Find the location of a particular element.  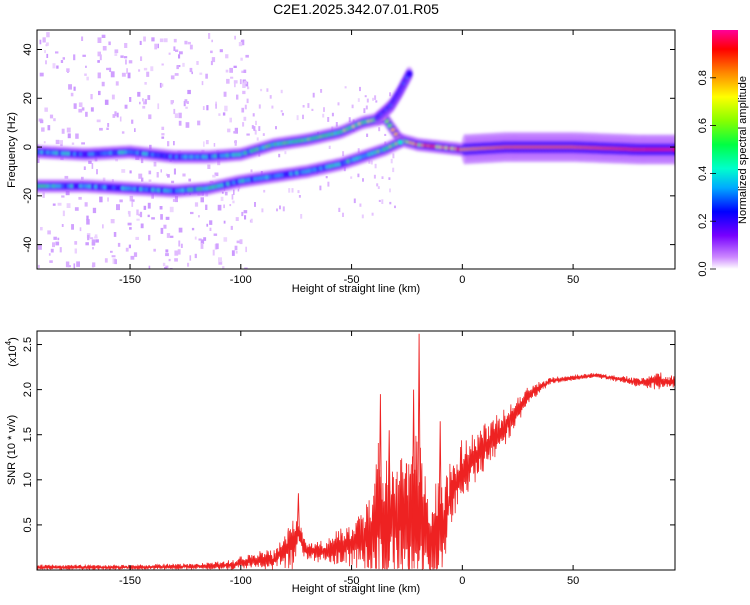

spectrogram-x-tick-label: -100 is located at coordinates (241, 280).